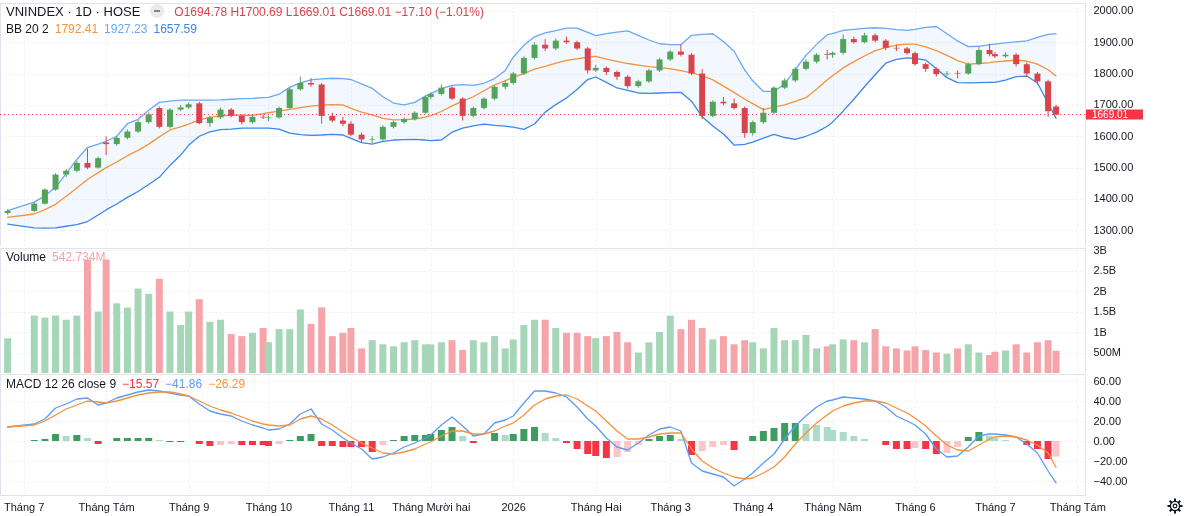 The width and height of the screenshot is (1200, 516). I want to click on y-tick-label: 1400.00, so click(1113, 198).